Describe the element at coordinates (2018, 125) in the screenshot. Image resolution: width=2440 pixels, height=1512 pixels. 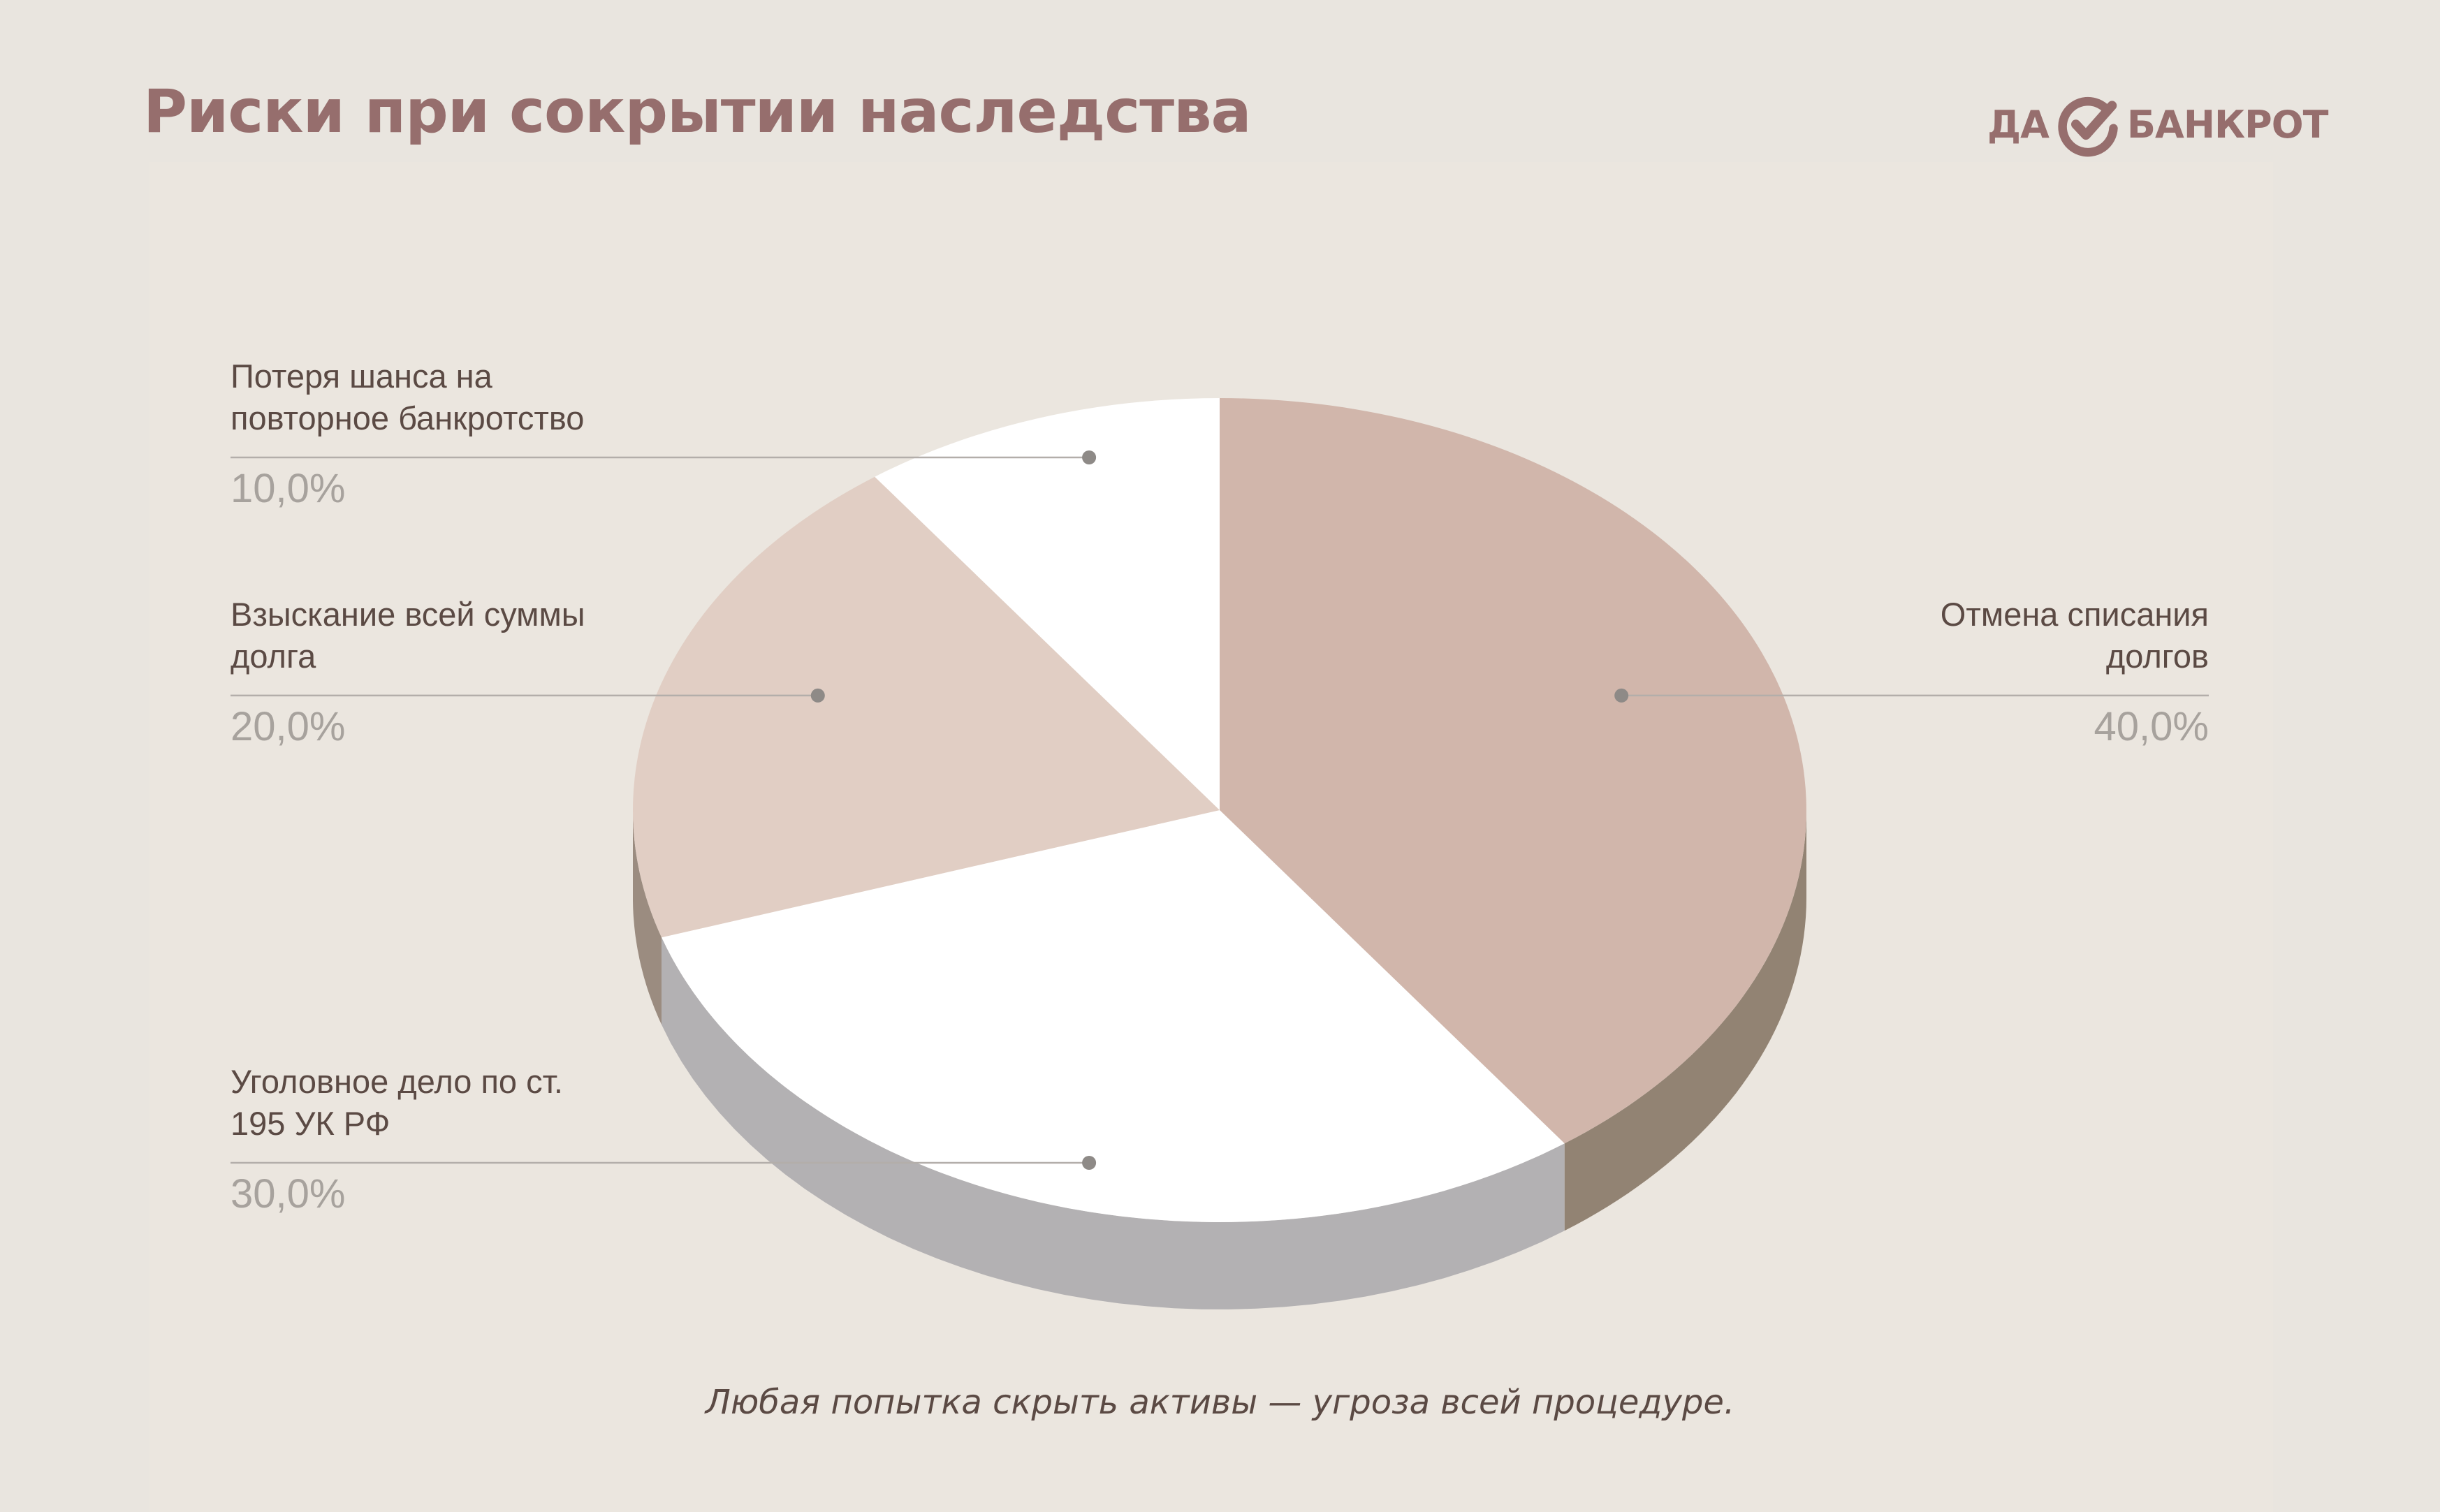
I see `logo-text-left: ДА` at that location.